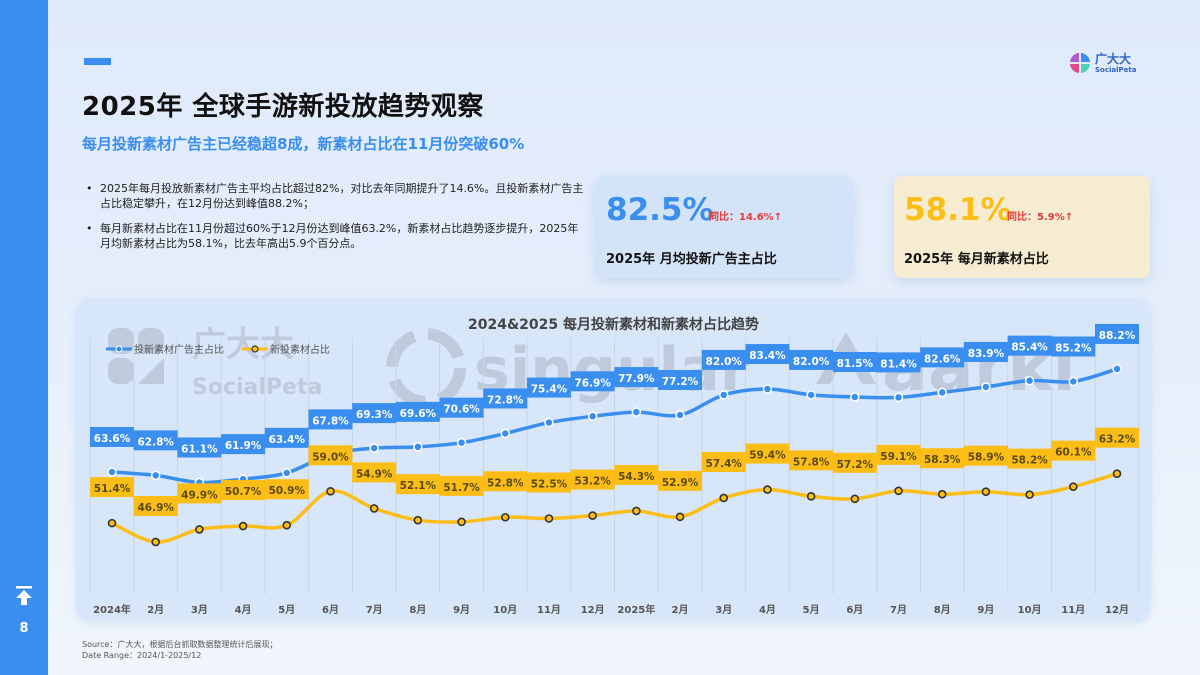  I want to click on data-label: 82.0%, so click(724, 362).